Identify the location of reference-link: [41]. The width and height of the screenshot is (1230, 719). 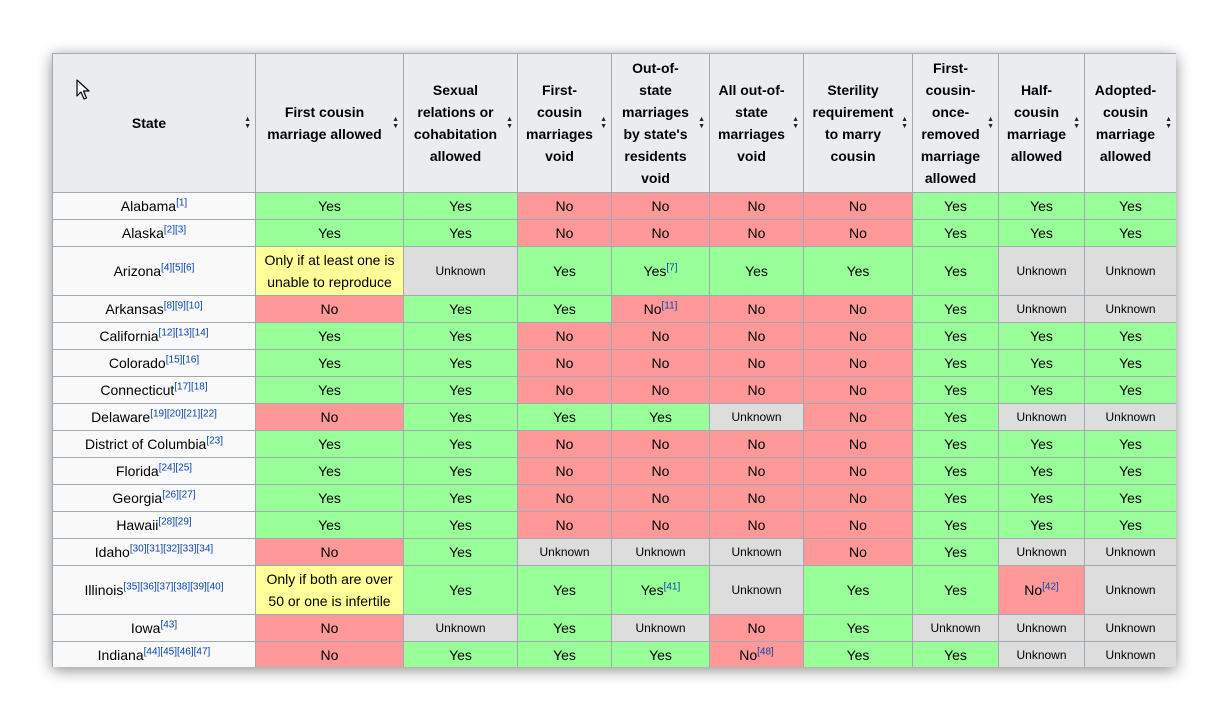
(672, 587).